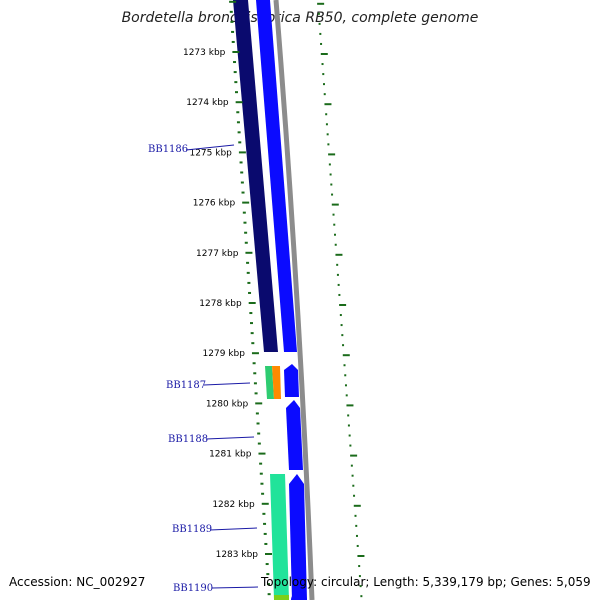 The image size is (600, 600). What do you see at coordinates (279, 537) in the screenshot?
I see `gene-bb1189-bar` at bounding box center [279, 537].